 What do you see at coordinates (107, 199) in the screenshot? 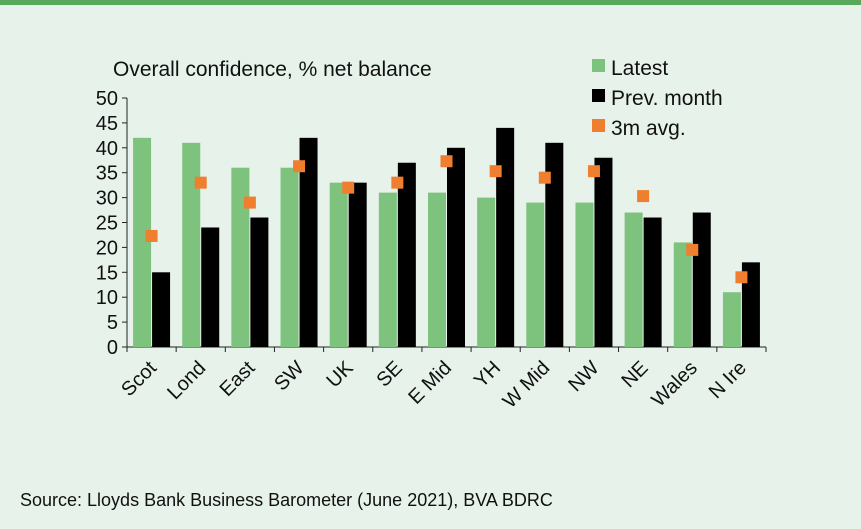
I see `y-tick-label: 30` at bounding box center [107, 199].